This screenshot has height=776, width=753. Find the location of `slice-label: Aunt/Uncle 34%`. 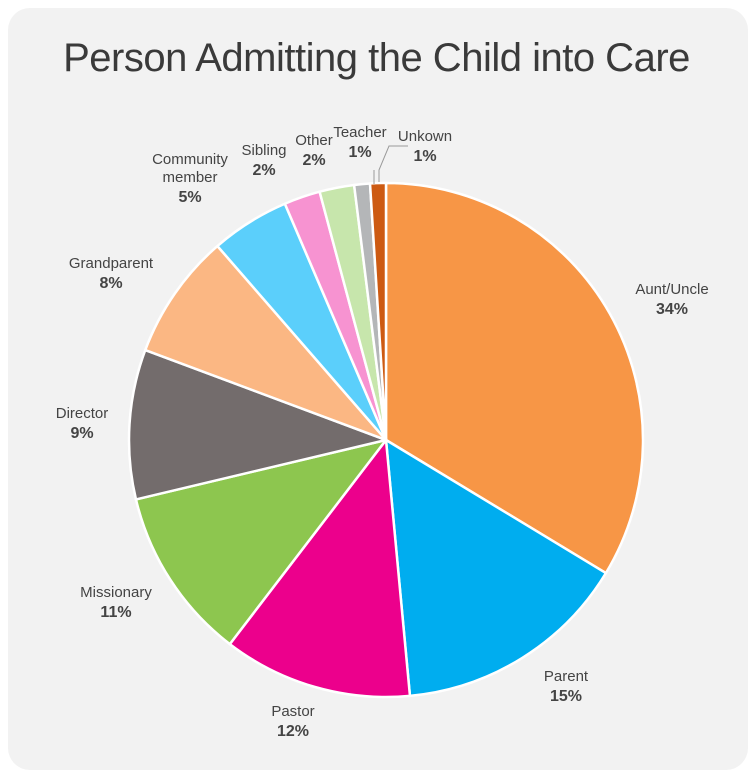

slice-label: Aunt/Uncle 34% is located at coordinates (671, 299).